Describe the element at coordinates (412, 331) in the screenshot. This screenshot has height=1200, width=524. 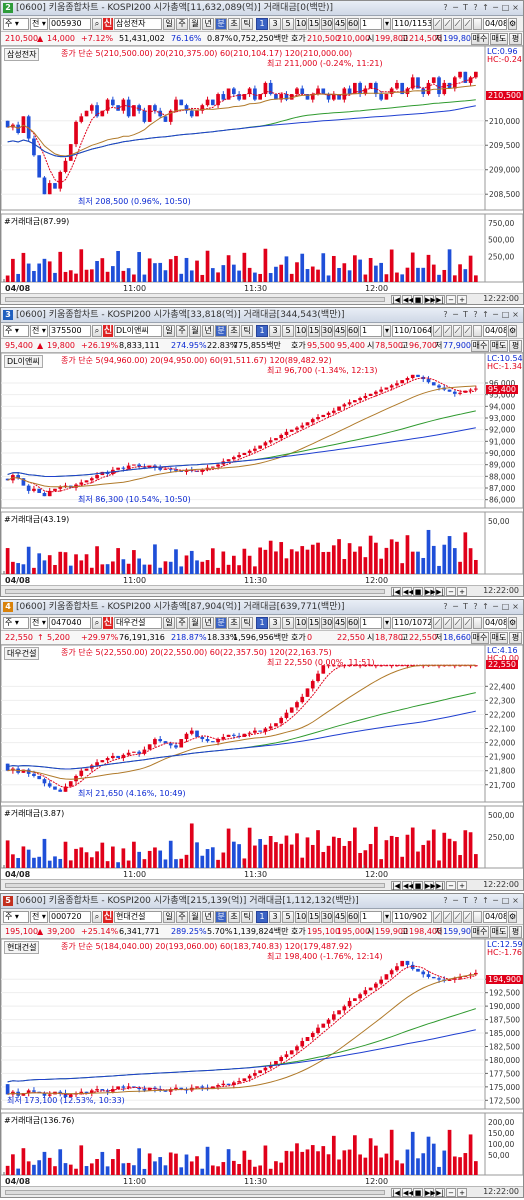
I see `bar-count-field: 110/1064` at that location.